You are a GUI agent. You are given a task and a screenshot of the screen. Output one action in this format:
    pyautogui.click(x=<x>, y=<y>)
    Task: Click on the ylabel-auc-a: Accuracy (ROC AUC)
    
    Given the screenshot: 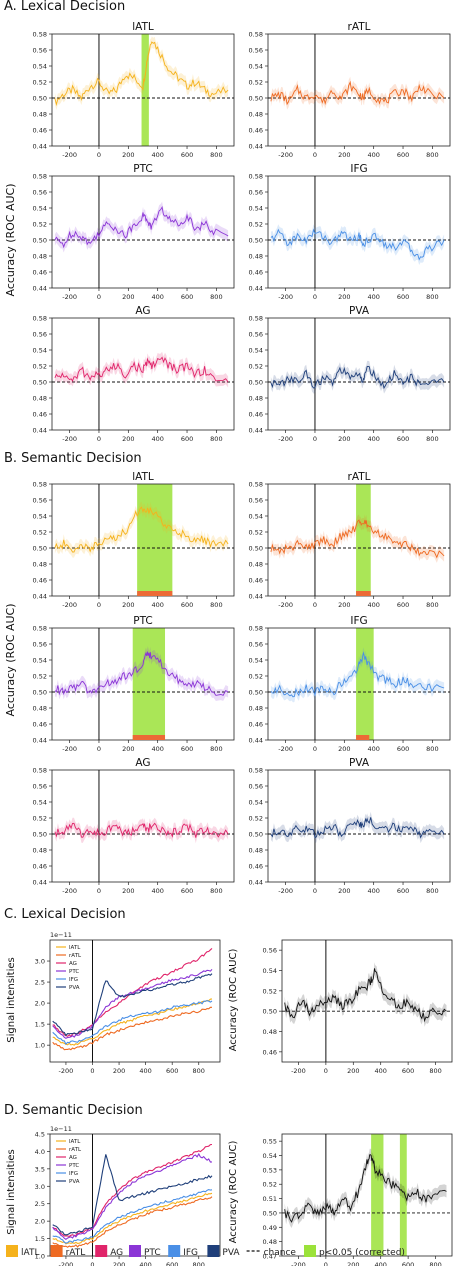 What is the action you would take?
    pyautogui.click(x=10, y=239)
    